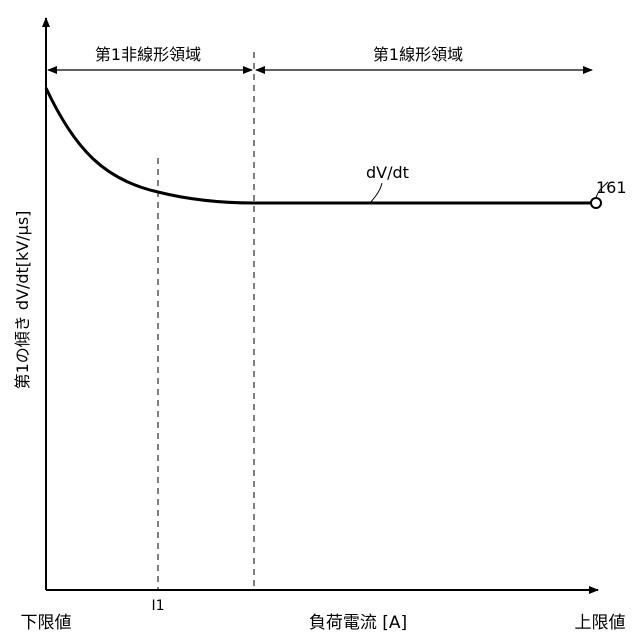  Describe the element at coordinates (22, 300) in the screenshot. I see `y-axis-label: 第1の傾き dV/dt[kV/μs]` at that location.